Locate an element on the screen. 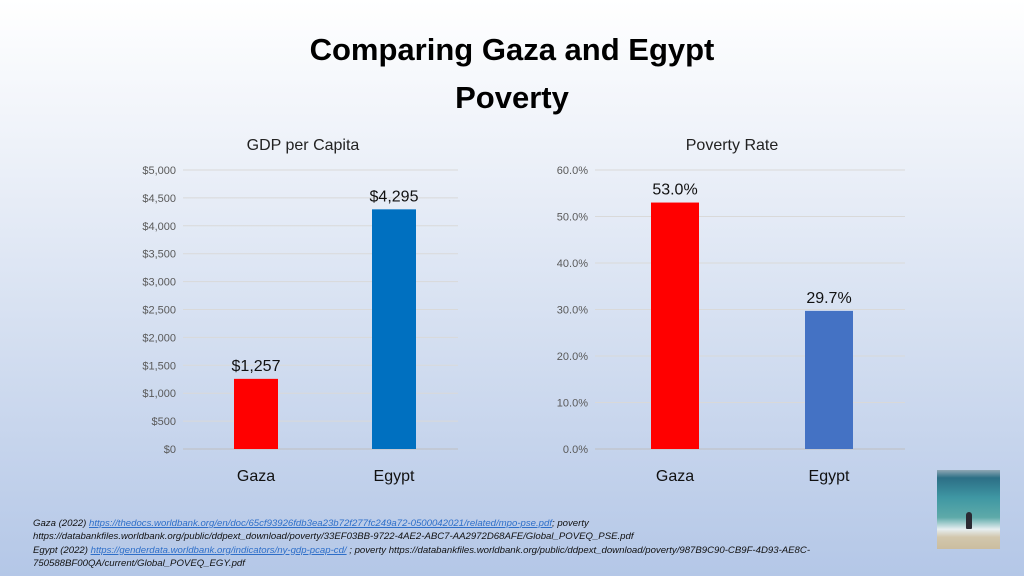 This screenshot has width=1024, height=576. y-tick-label: $0 is located at coordinates (170, 450).